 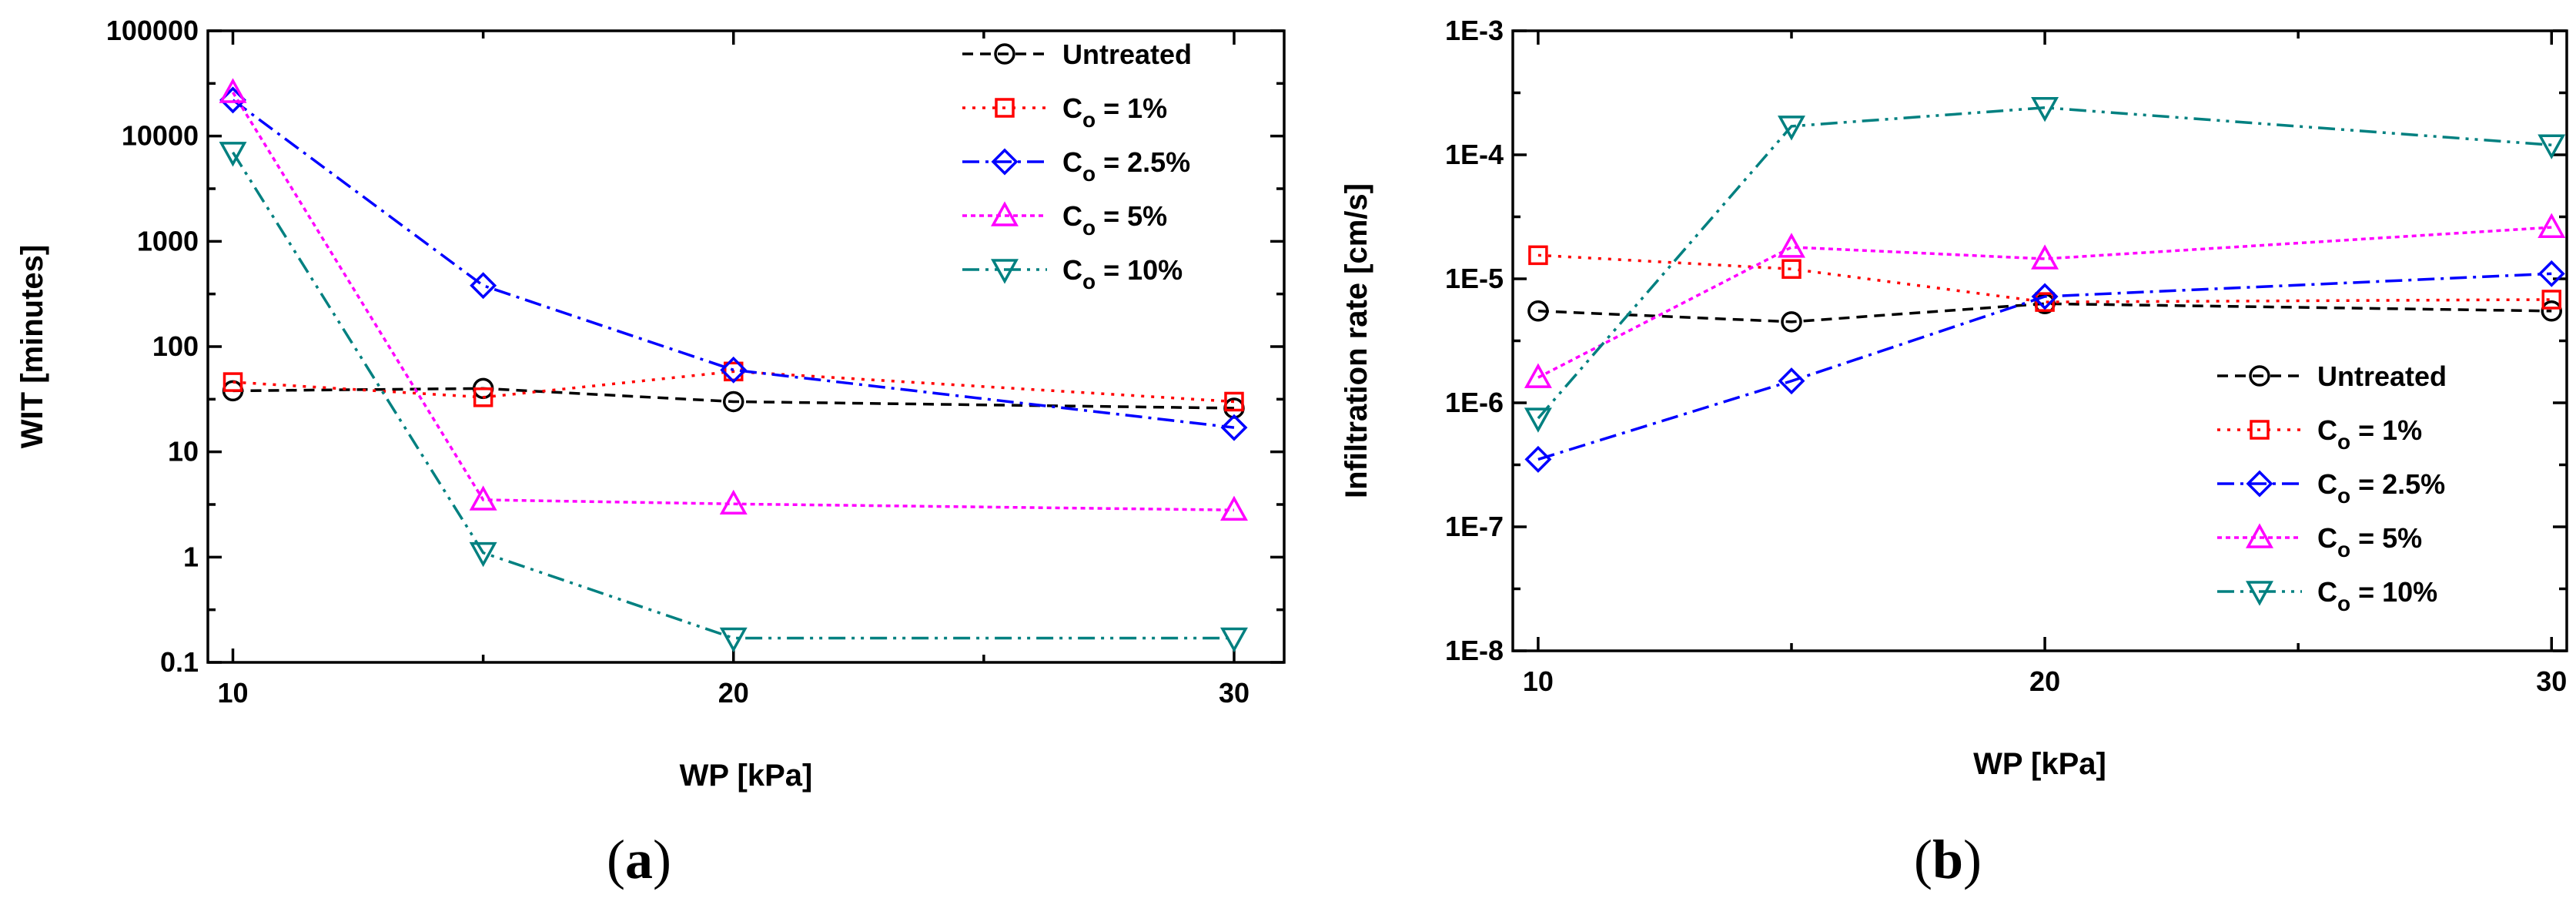 I want to click on y-tick-label: 100, so click(x=176, y=346).